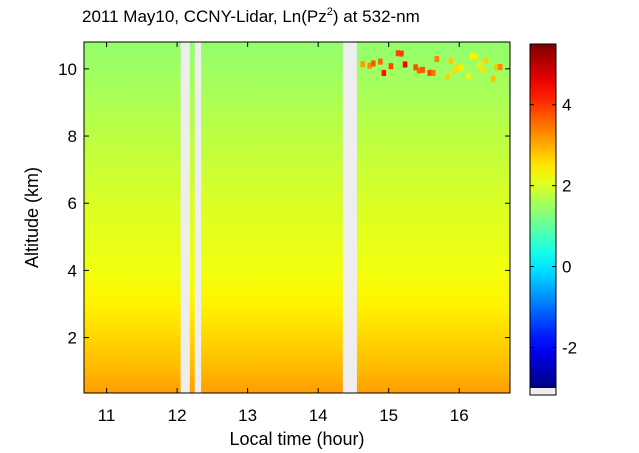 The height and width of the screenshot is (453, 639). What do you see at coordinates (566, 186) in the screenshot?
I see `colorbar-tick-label: 2` at bounding box center [566, 186].